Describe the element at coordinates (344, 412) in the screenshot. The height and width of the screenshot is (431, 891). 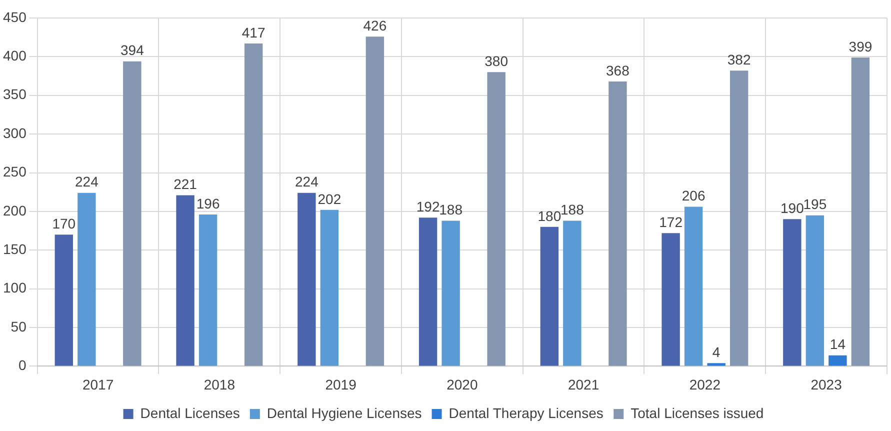
I see `legend-label: Dental Hygiene Licenses` at that location.